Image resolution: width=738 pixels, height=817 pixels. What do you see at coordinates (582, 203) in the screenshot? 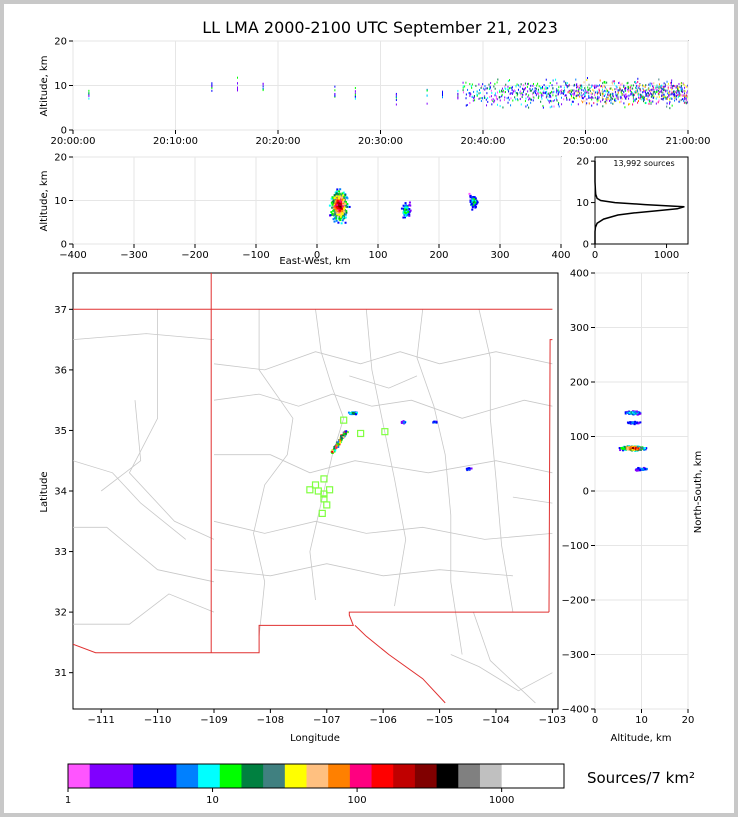
I see `histogram-ytick-label: 10` at bounding box center [582, 203].